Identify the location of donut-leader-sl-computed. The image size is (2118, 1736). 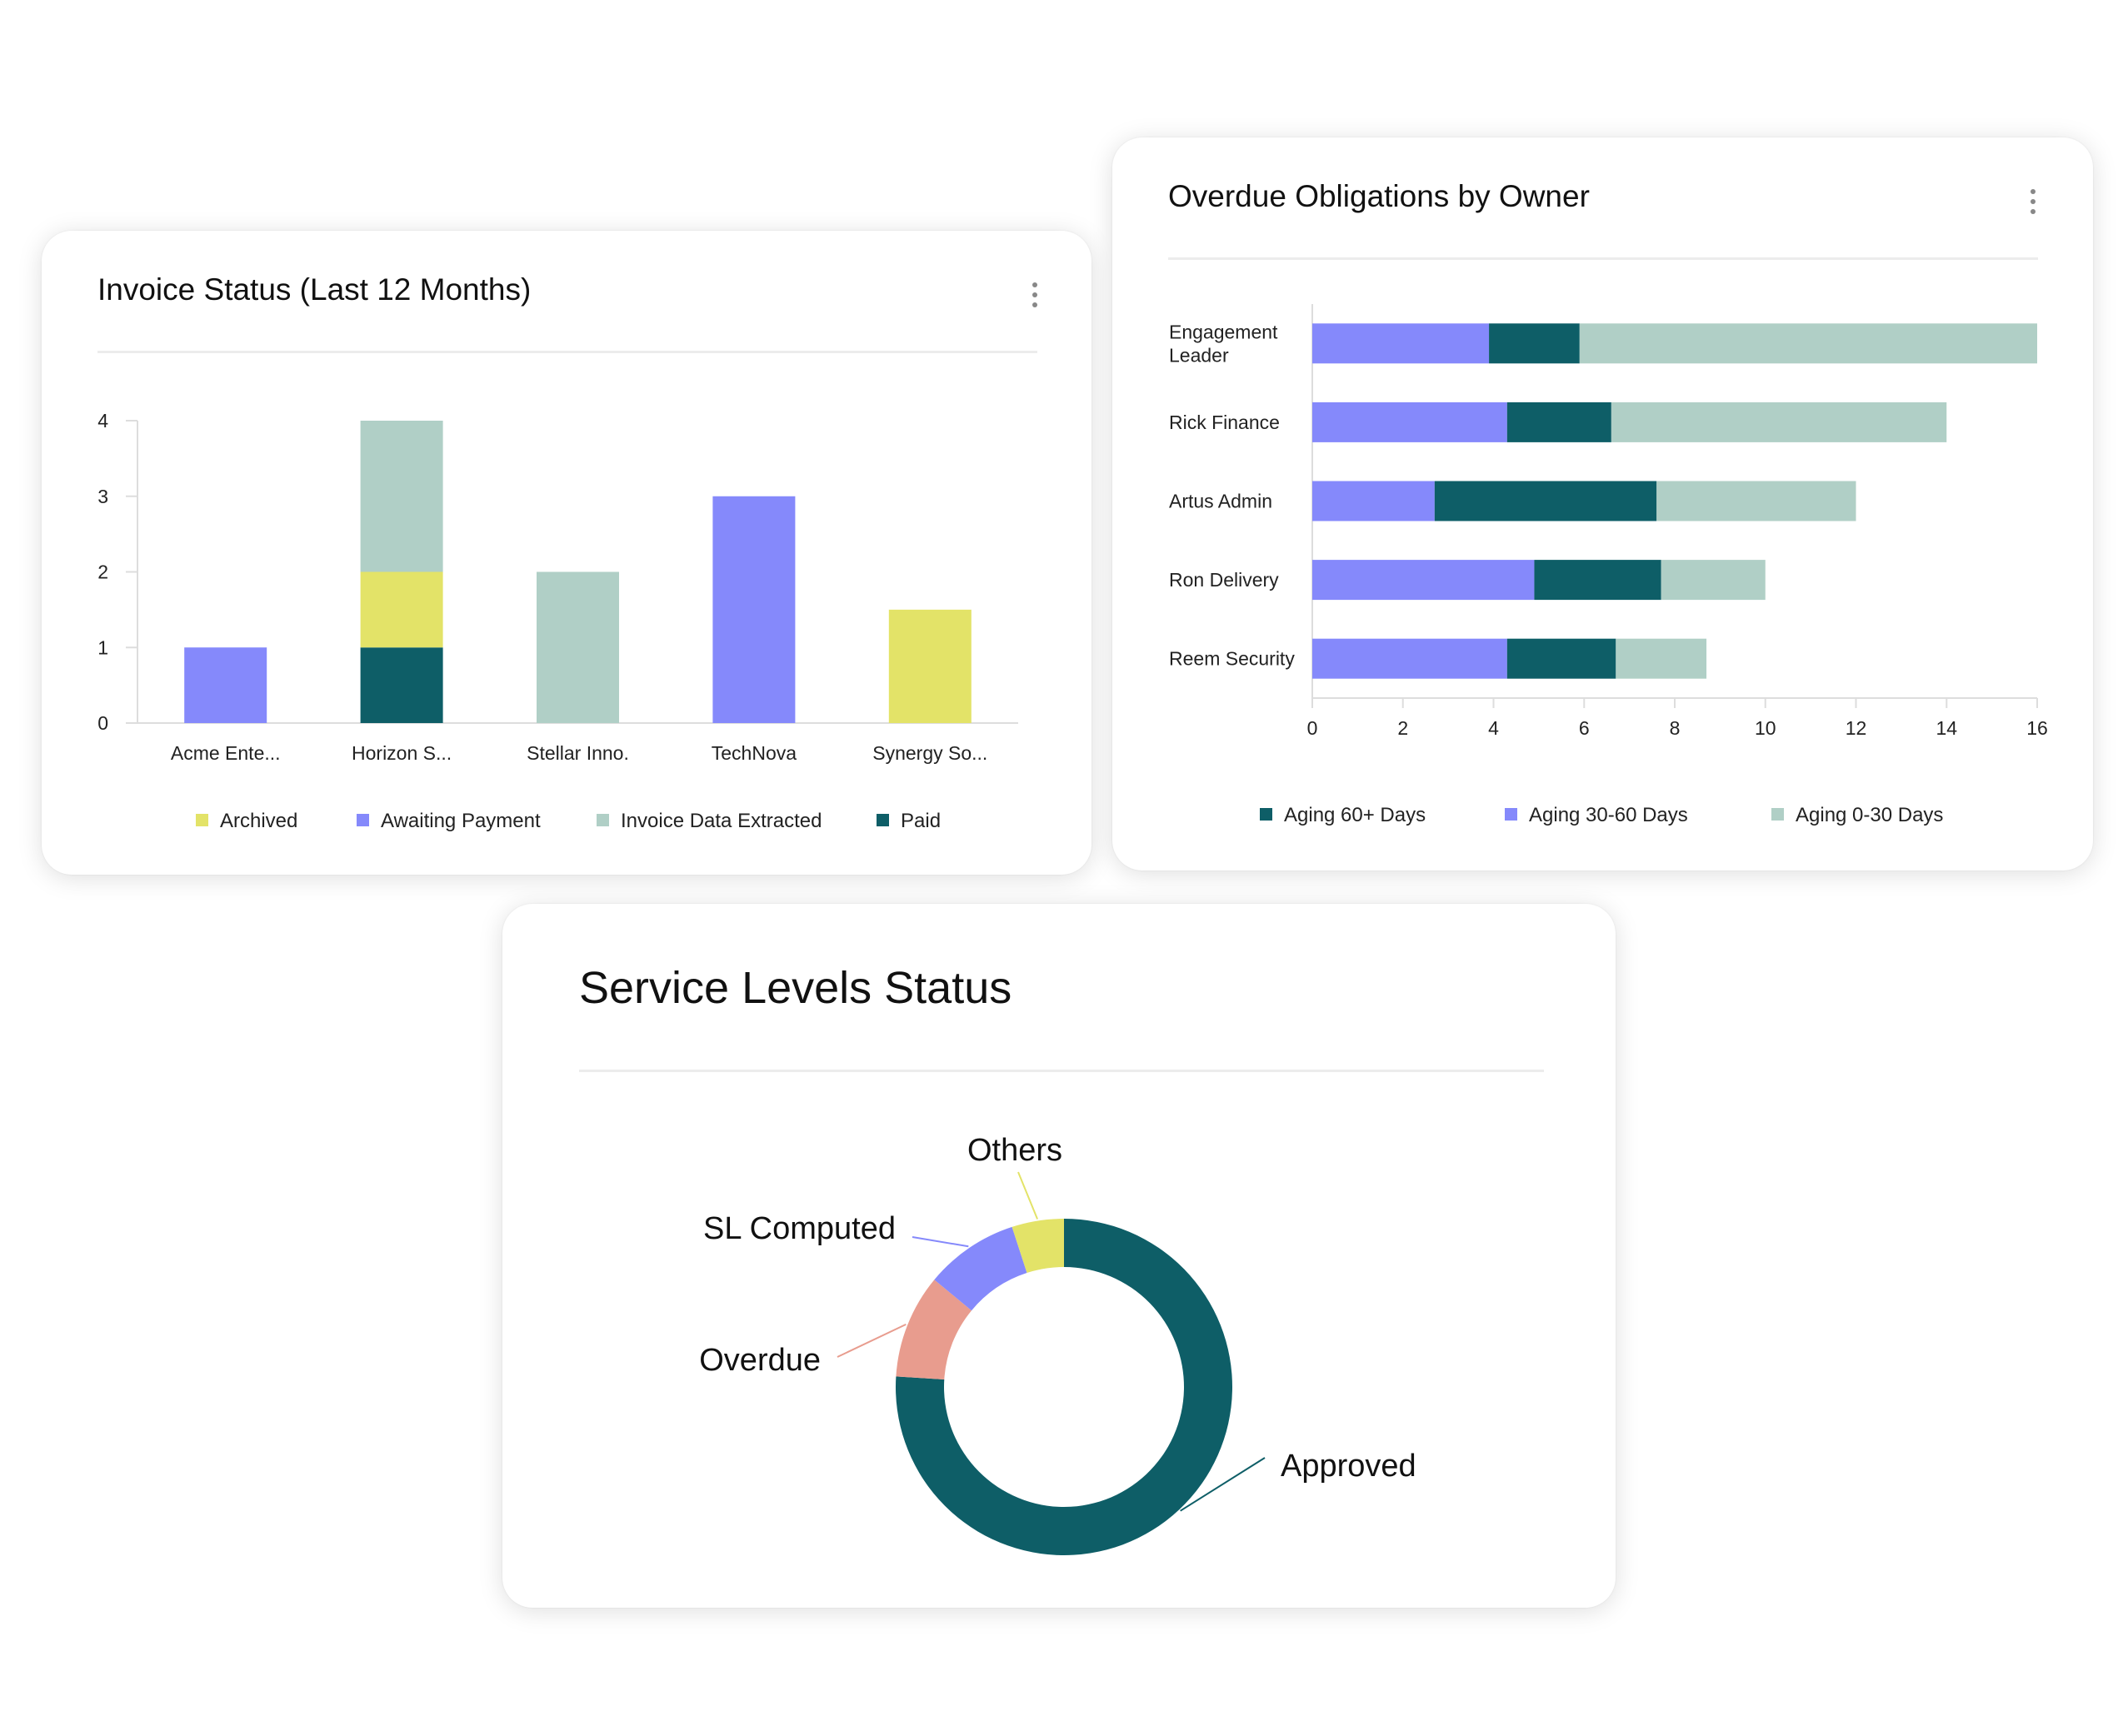
(940, 1242).